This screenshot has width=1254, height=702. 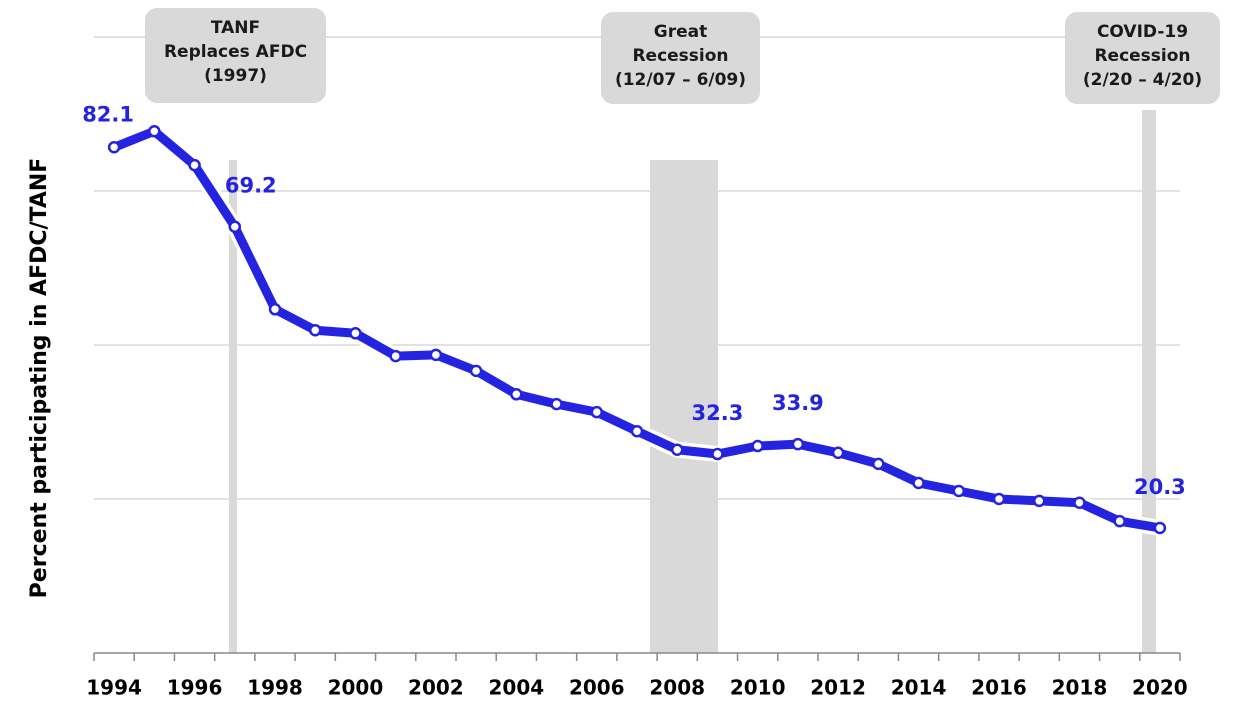 I want to click on x-tick-label: 2020, so click(x=1160, y=688).